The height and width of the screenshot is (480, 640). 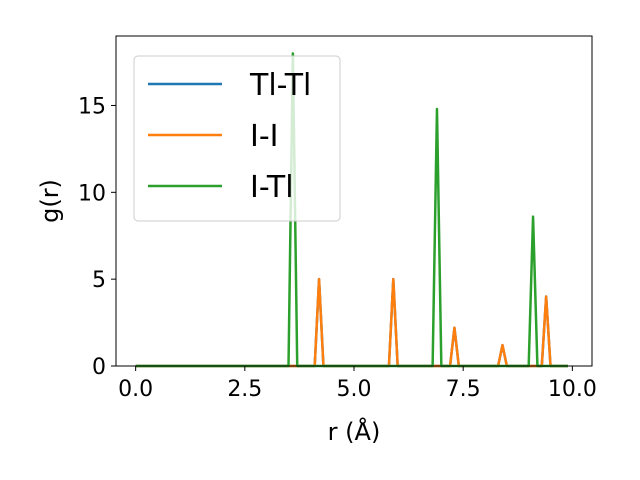 I want to click on y-tick-label: 10, so click(x=92, y=193).